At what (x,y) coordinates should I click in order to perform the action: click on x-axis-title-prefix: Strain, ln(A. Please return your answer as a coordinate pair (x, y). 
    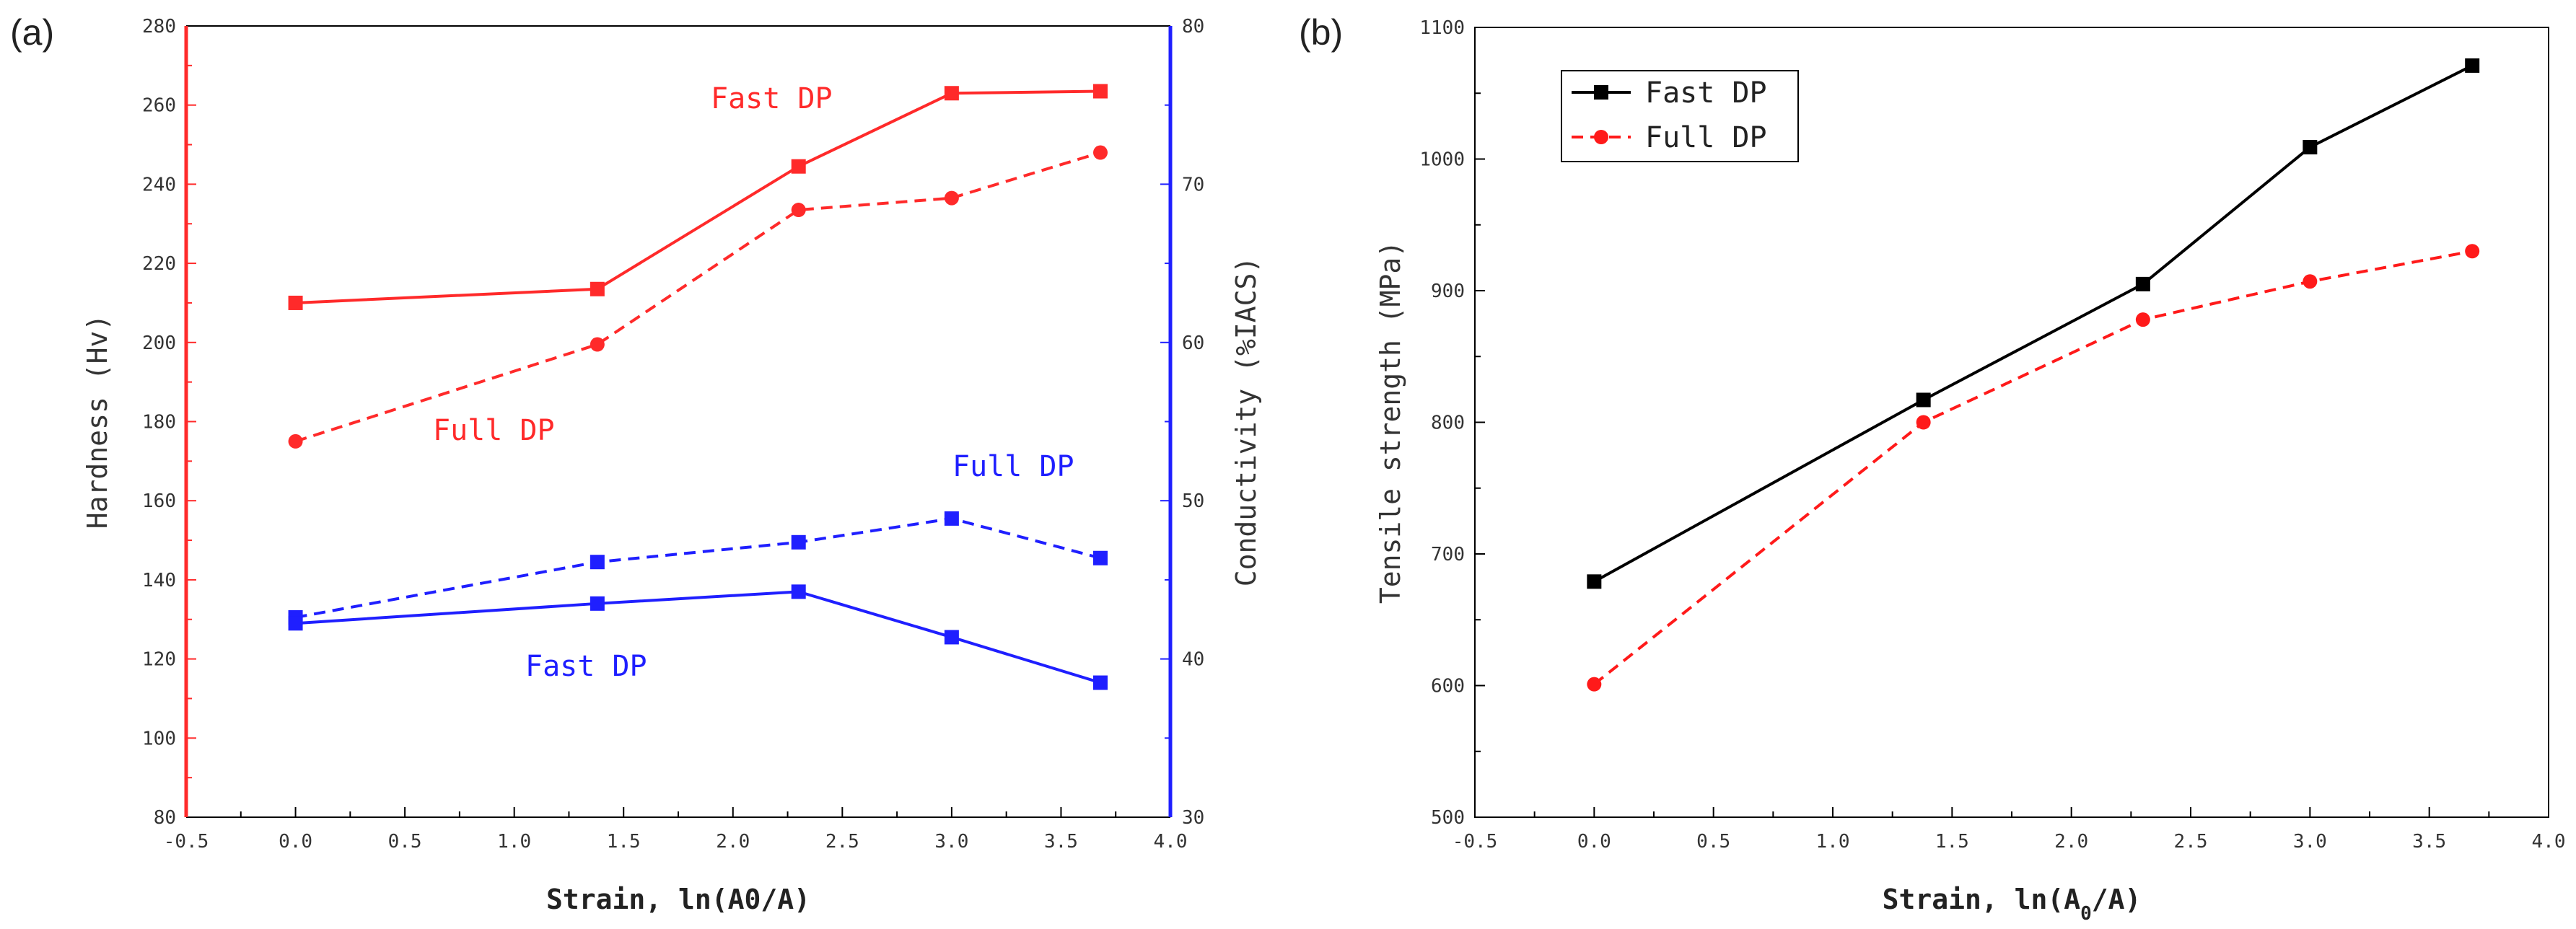
    Looking at the image, I should click on (1982, 899).